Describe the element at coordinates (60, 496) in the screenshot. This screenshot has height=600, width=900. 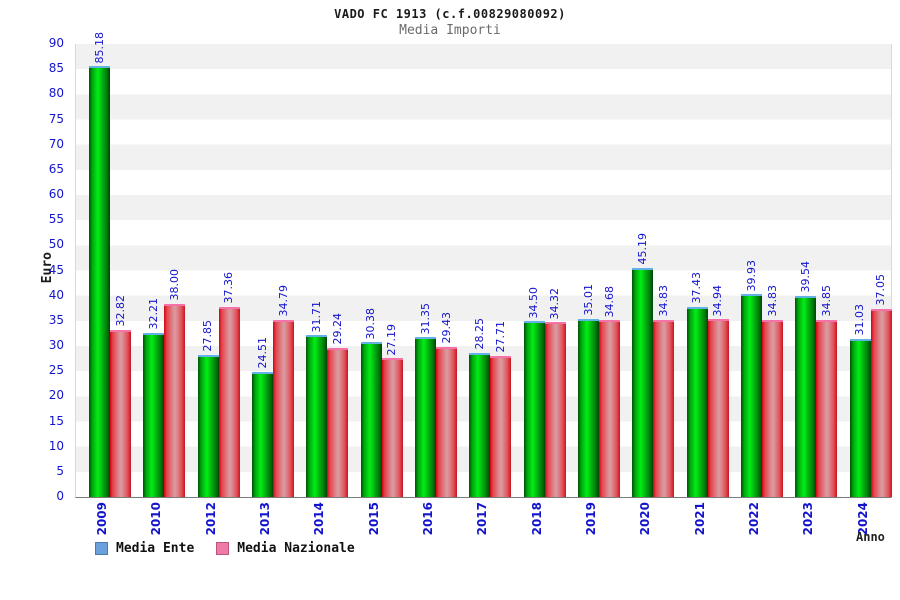
I see `y-tick-label: 0` at that location.